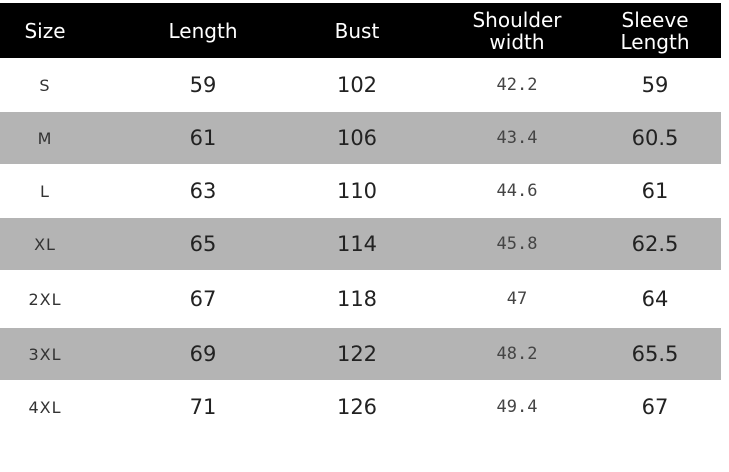 This screenshot has width=729, height=472. What do you see at coordinates (45, 30) in the screenshot?
I see `header-size: Size` at bounding box center [45, 30].